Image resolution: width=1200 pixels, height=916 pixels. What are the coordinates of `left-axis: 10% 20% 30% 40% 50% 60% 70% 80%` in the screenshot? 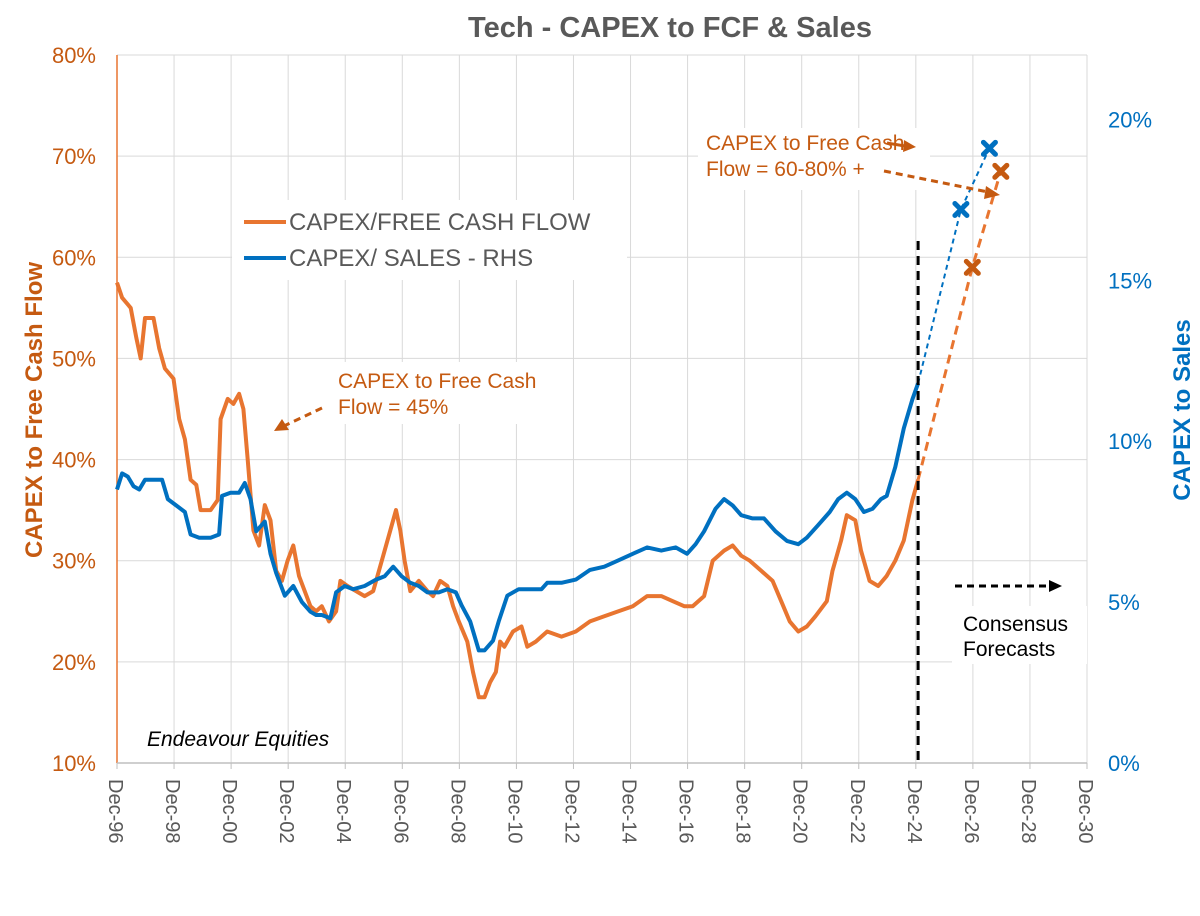 It's located at (85, 409).